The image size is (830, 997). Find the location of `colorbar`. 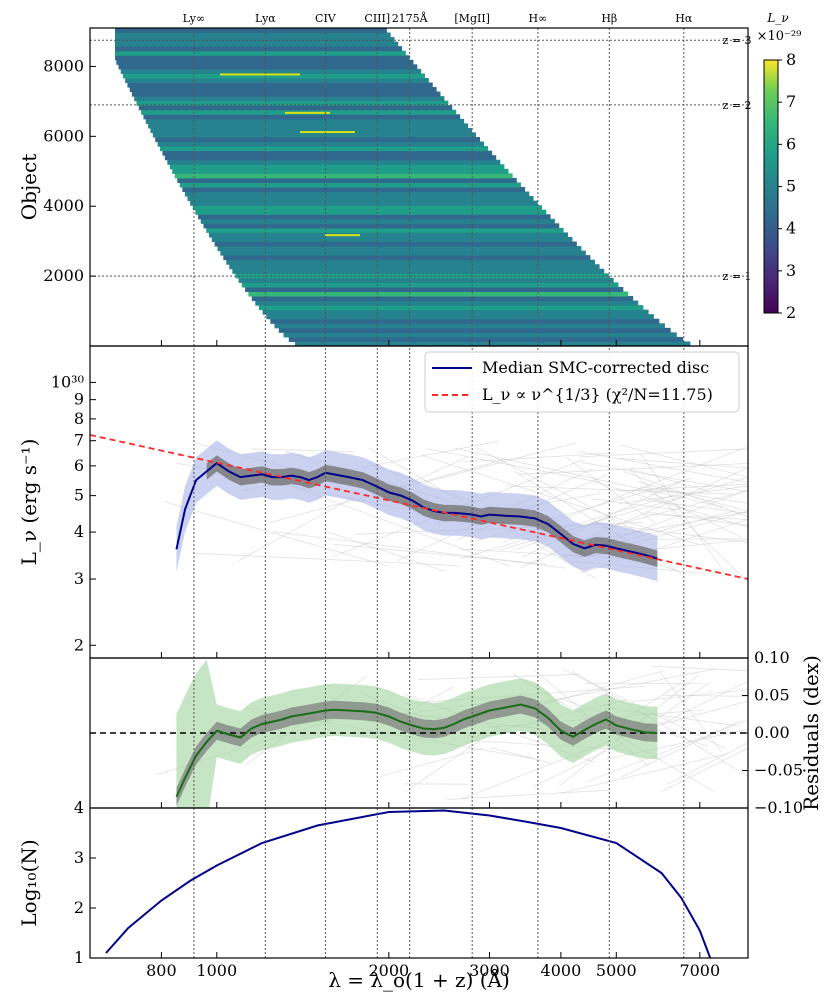

colorbar is located at coordinates (771, 186).